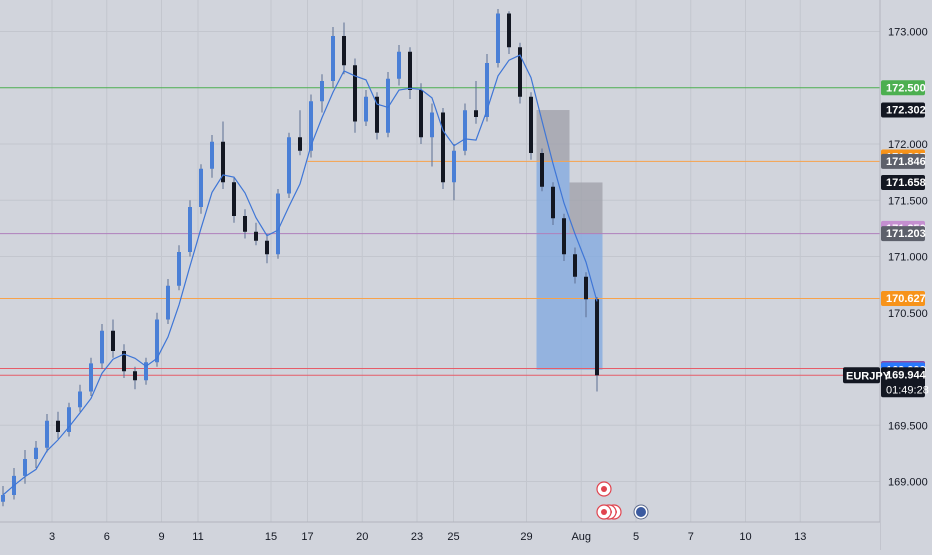 This screenshot has width=932, height=555. I want to click on time-tick-label: 10, so click(745, 537).